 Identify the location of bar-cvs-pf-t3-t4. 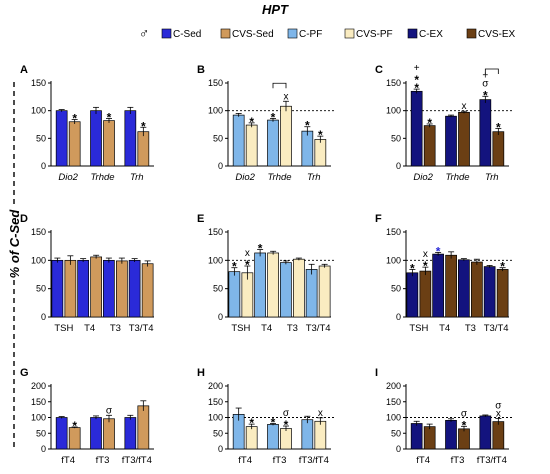
(324, 291).